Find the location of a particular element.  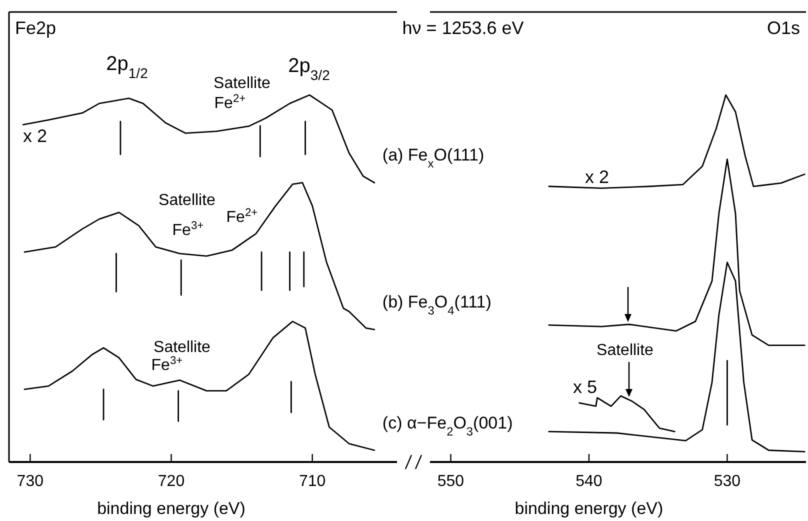

text: hν = 1253.6 eV is located at coordinates (463, 28).